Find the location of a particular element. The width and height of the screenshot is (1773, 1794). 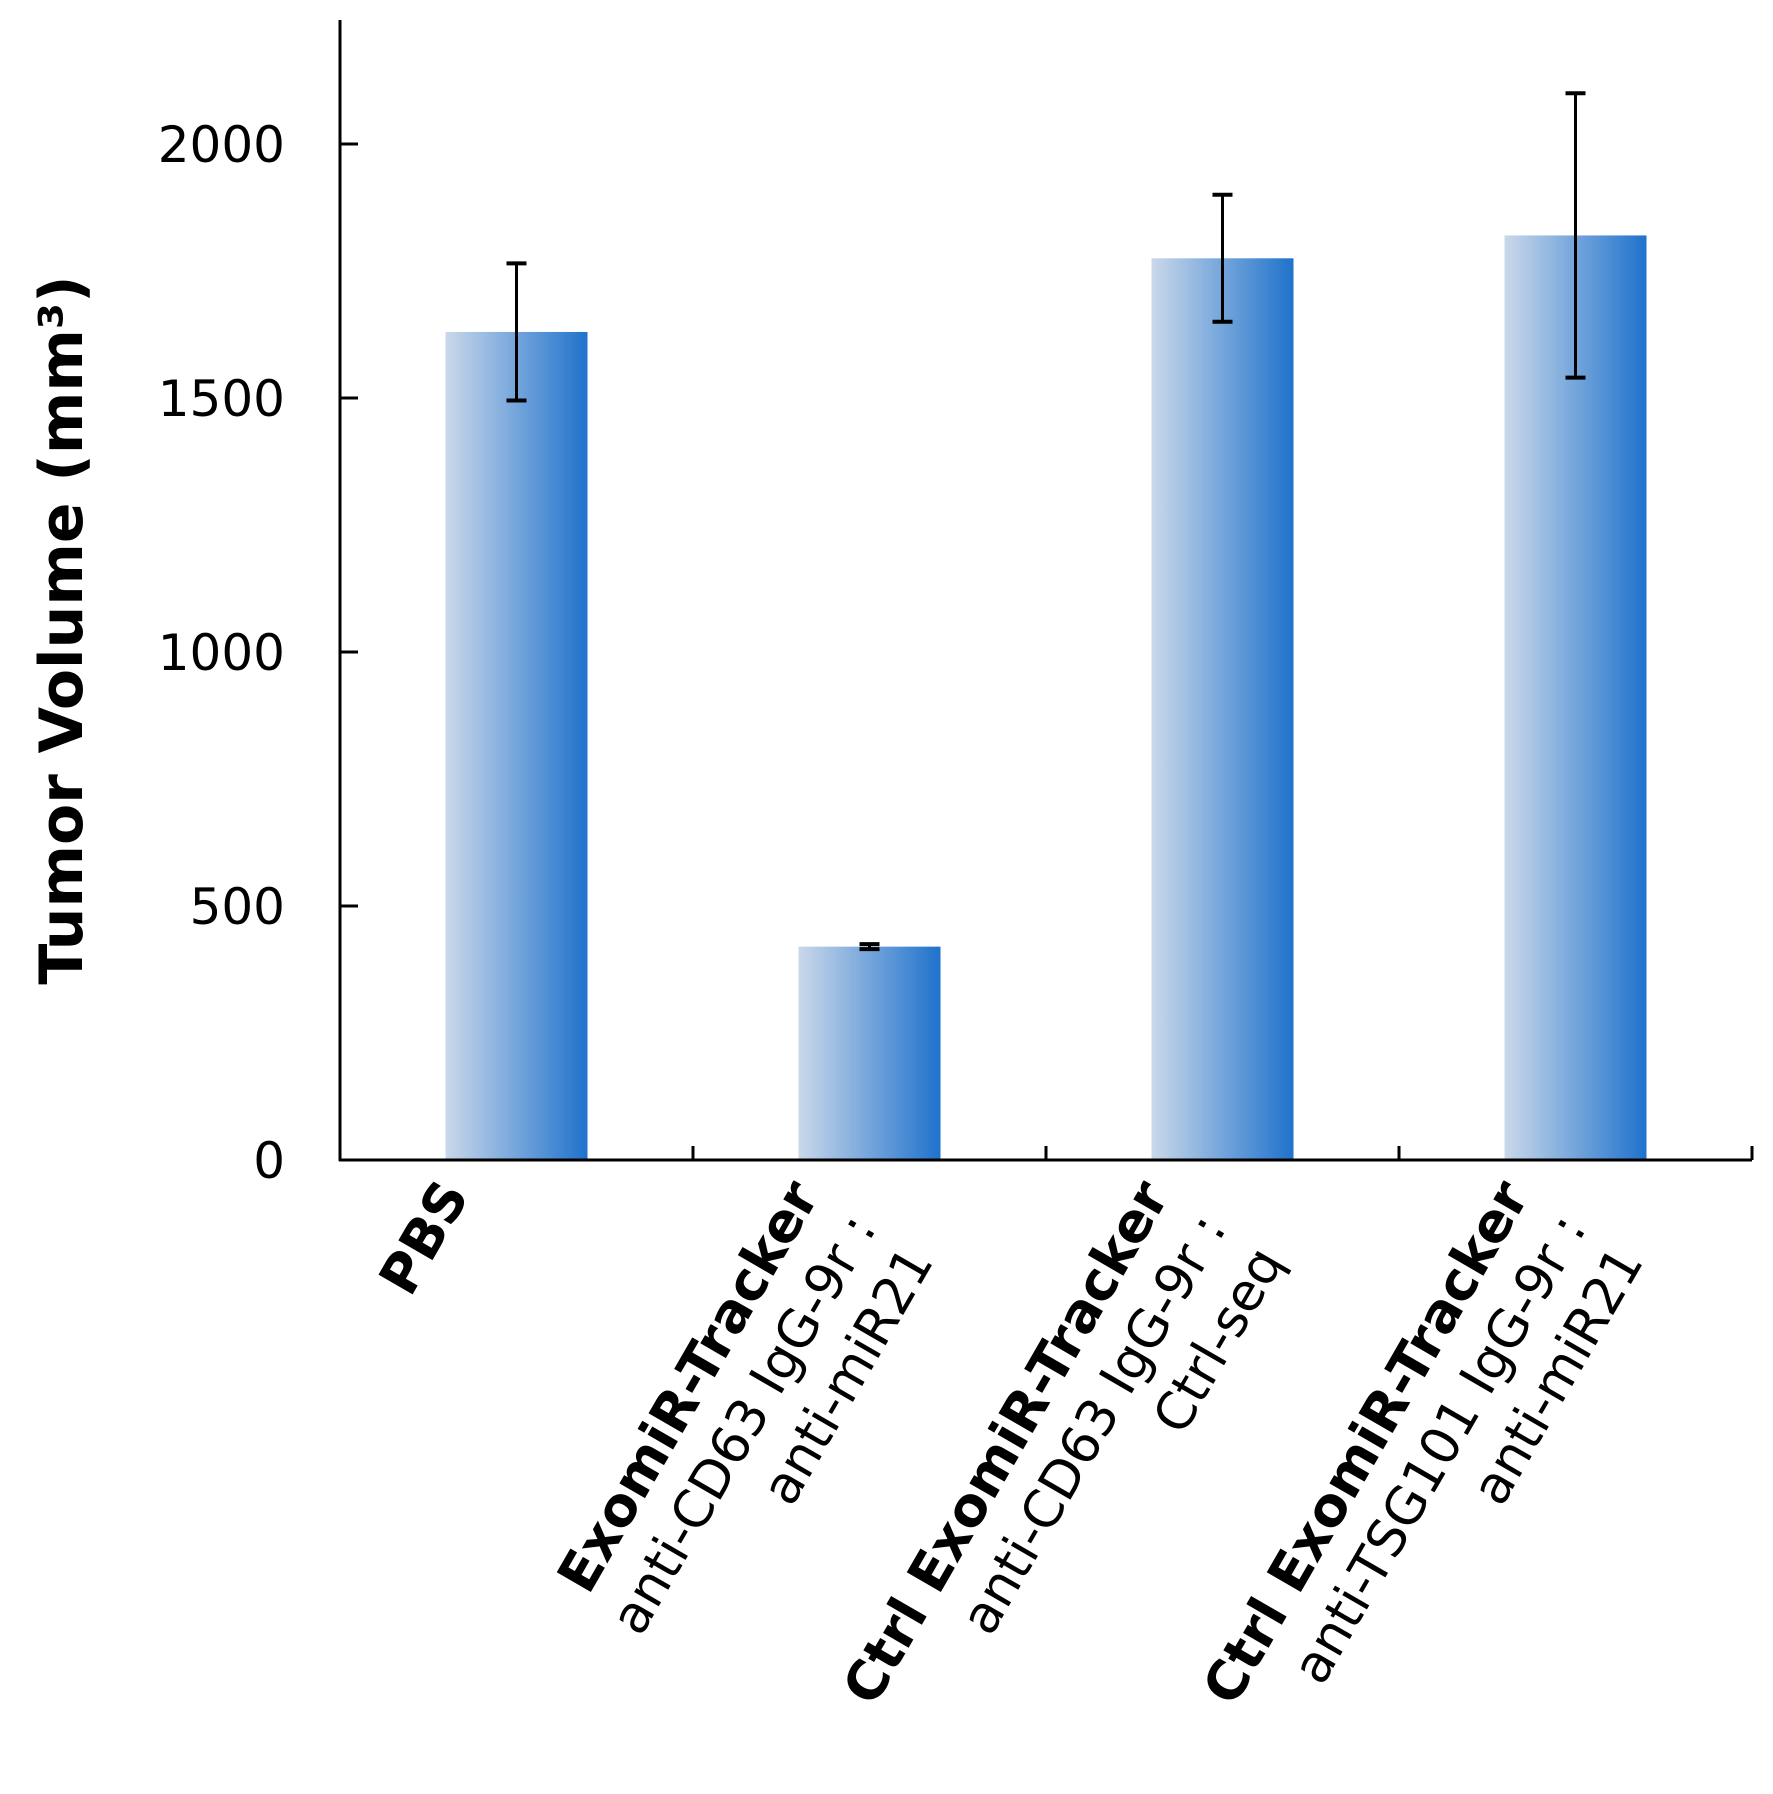

y-tick-label: 1500 is located at coordinates (221, 399).